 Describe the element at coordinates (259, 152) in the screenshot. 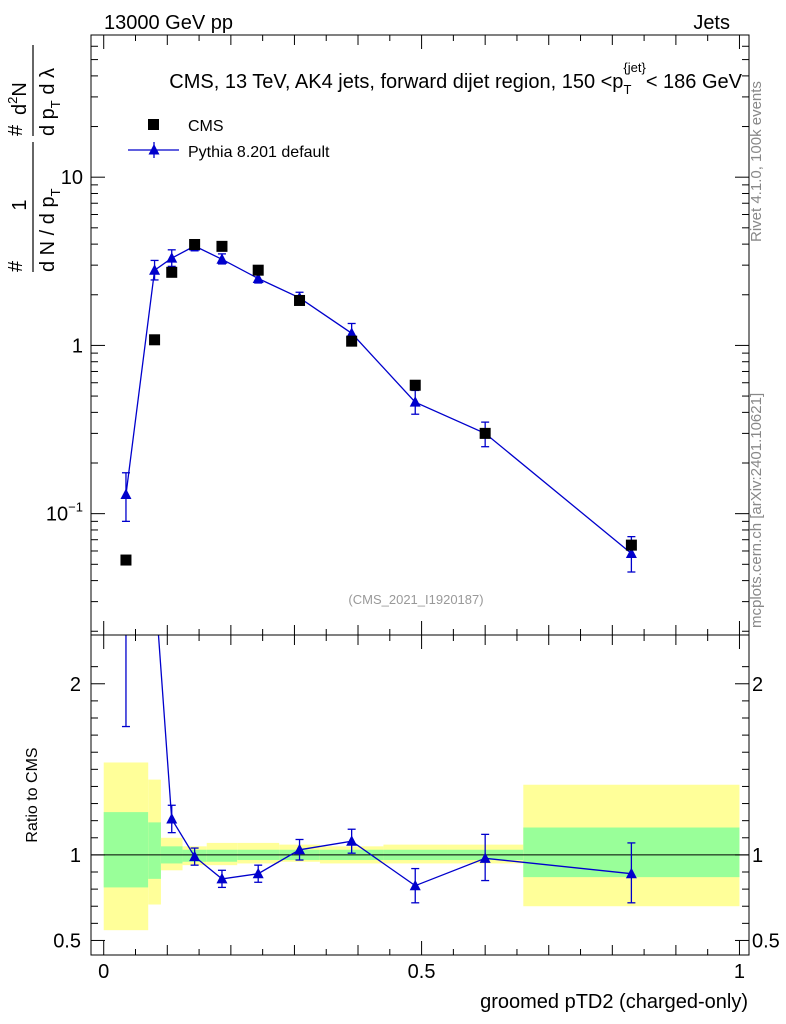

I see `legend-label: Pythia 8.201 default` at that location.